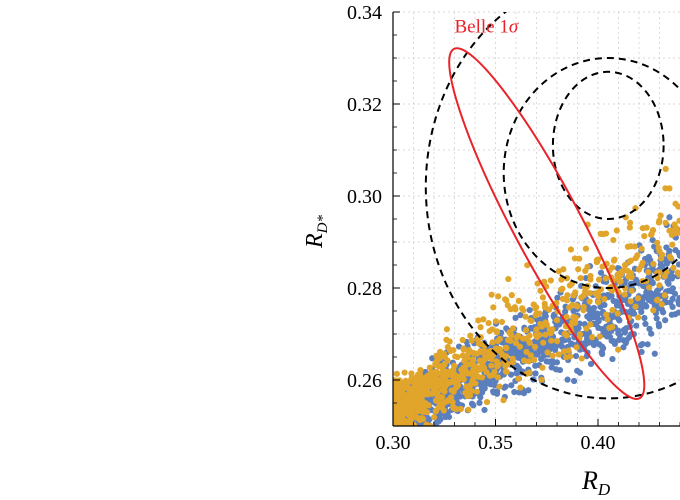  What do you see at coordinates (598, 443) in the screenshot?
I see `x-tick-label: 0.40` at bounding box center [598, 443].